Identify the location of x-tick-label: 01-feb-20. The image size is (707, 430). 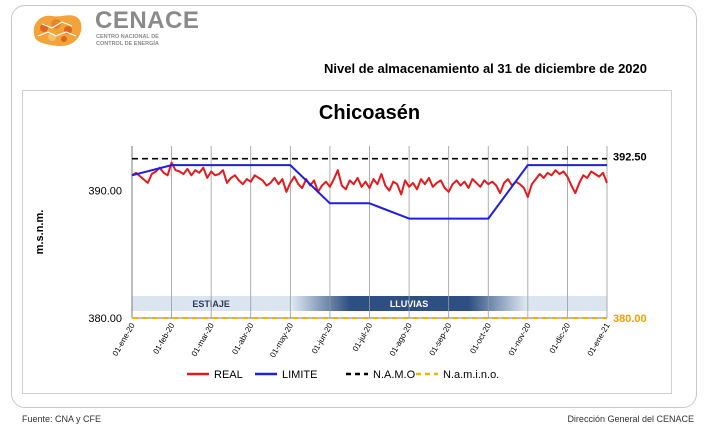
(163, 338).